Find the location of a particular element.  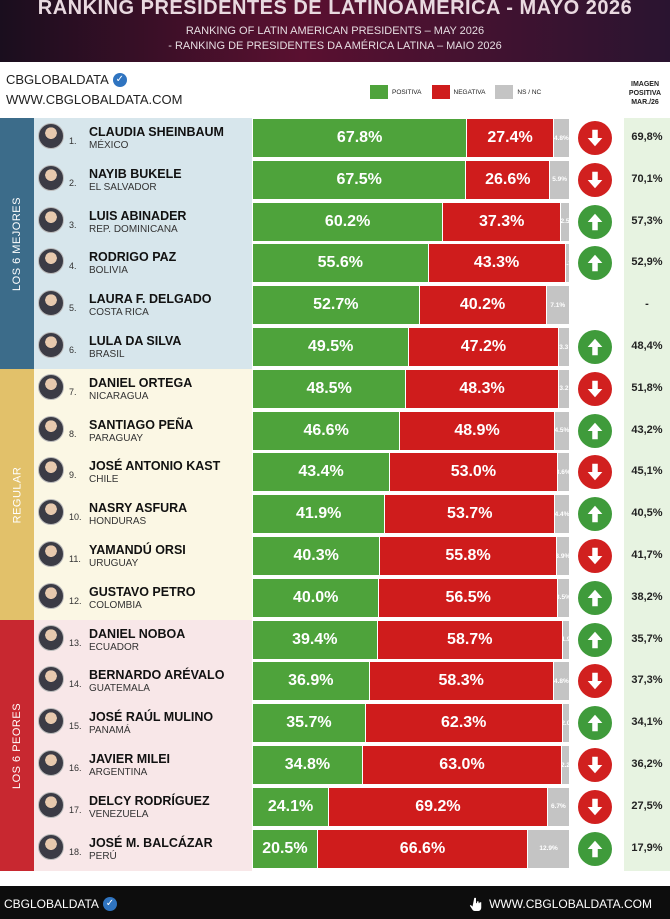

country-name: BRASIL is located at coordinates (107, 354).